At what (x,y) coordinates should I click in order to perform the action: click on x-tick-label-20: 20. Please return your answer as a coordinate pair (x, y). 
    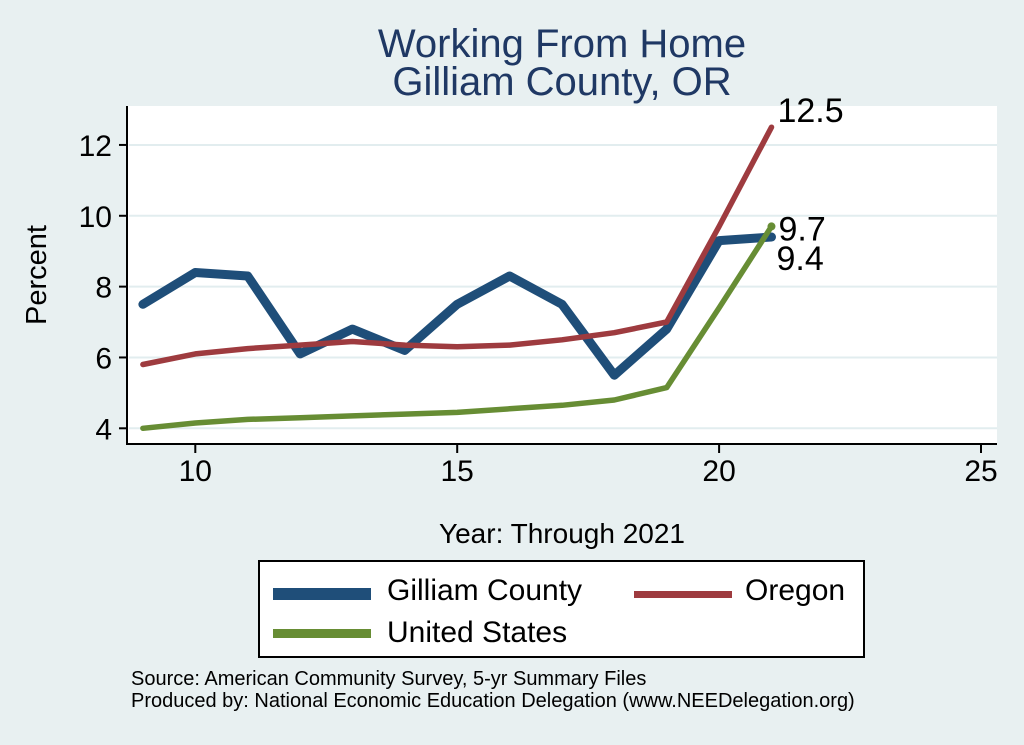
    Looking at the image, I should click on (718, 471).